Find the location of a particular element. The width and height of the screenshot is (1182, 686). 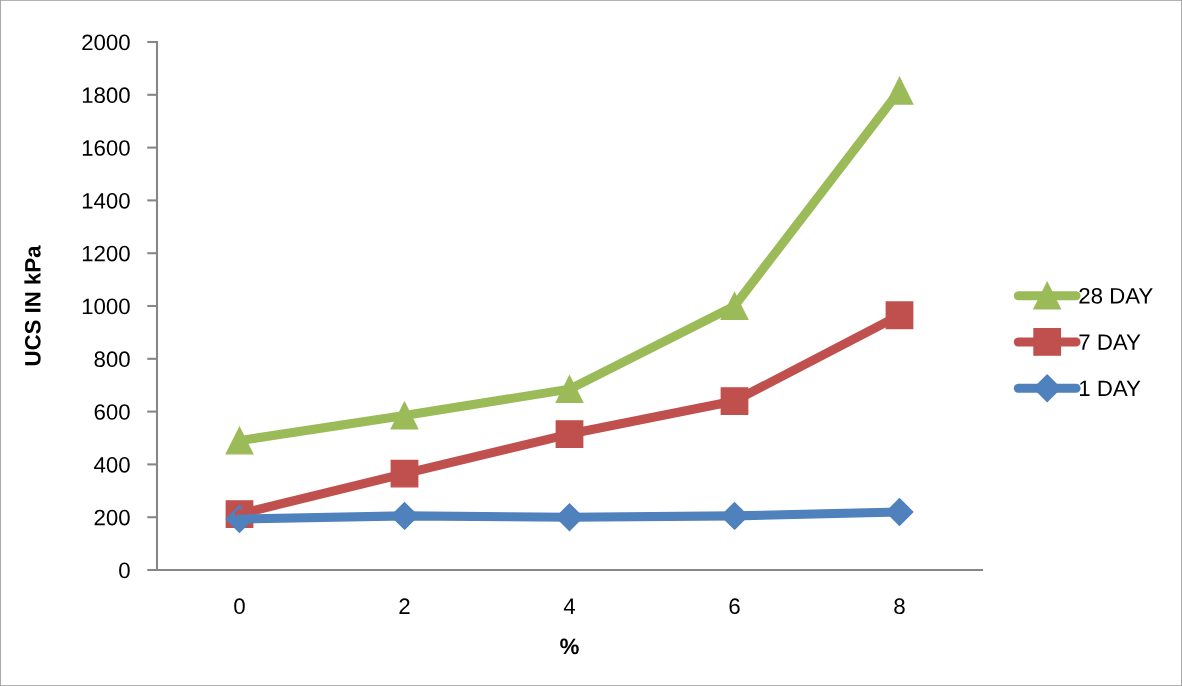

x-axis-title: % is located at coordinates (569, 646).